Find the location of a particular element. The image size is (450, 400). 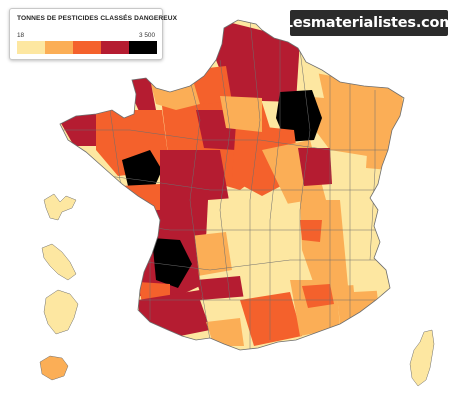

region-champagne is located at coordinates (308, 80).